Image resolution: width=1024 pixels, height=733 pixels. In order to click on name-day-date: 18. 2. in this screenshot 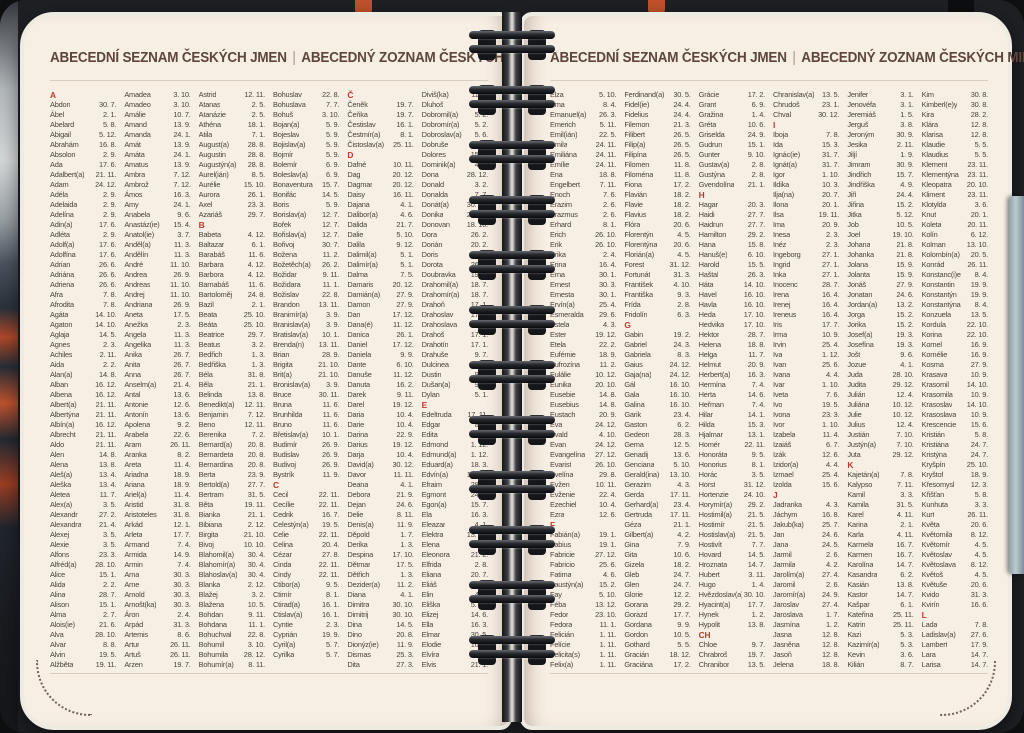, I will do `click(682, 194)`.